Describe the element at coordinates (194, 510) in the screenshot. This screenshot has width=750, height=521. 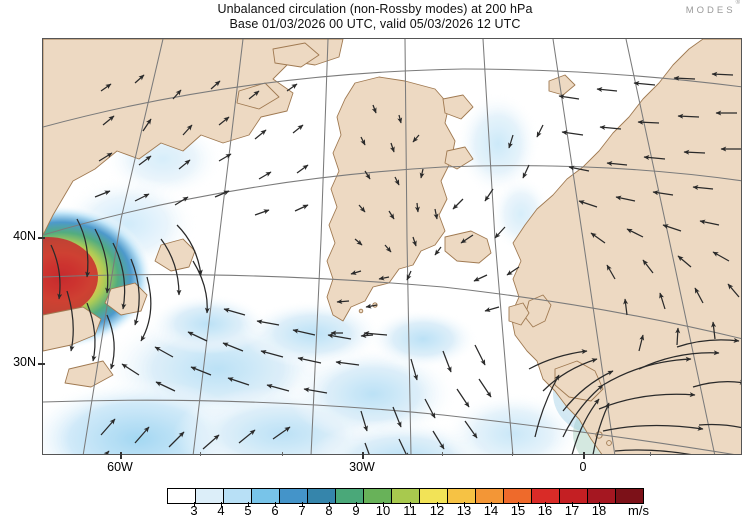
I see `colorbar-tick-label-3: 3` at that location.